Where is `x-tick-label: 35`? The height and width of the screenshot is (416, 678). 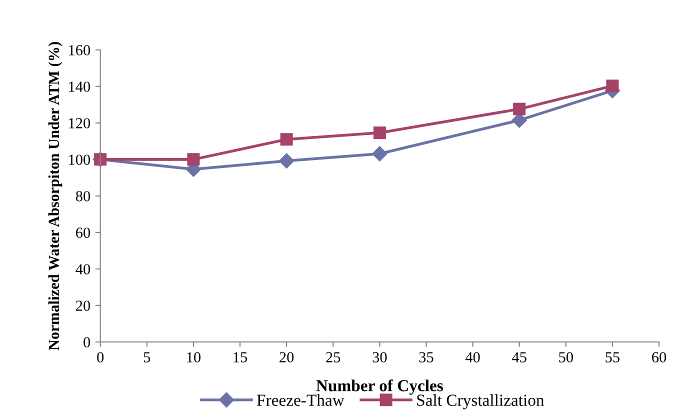 x-tick-label: 35 is located at coordinates (426, 357).